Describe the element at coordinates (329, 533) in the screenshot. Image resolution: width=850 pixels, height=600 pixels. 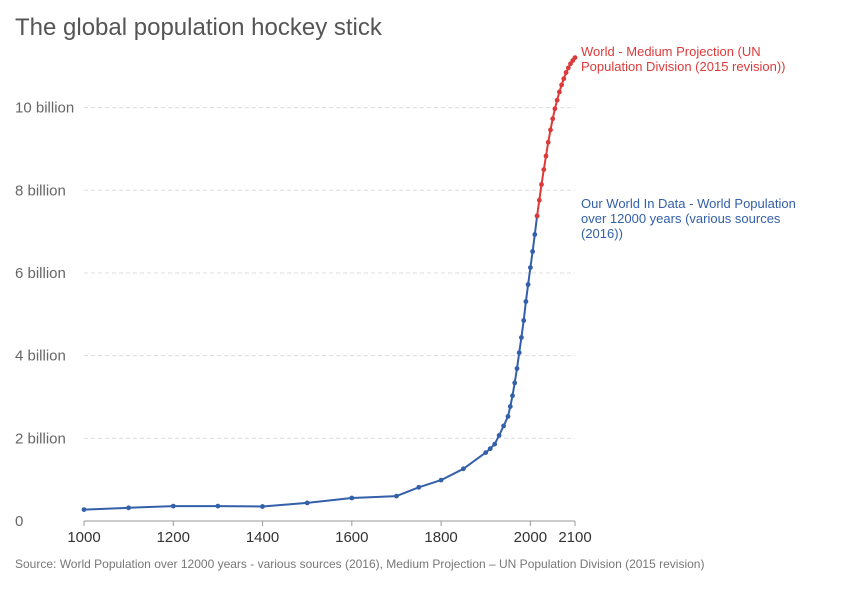
I see `x-axis-ticks: 1000 1200 1400 1600 1800 2000 2100` at that location.